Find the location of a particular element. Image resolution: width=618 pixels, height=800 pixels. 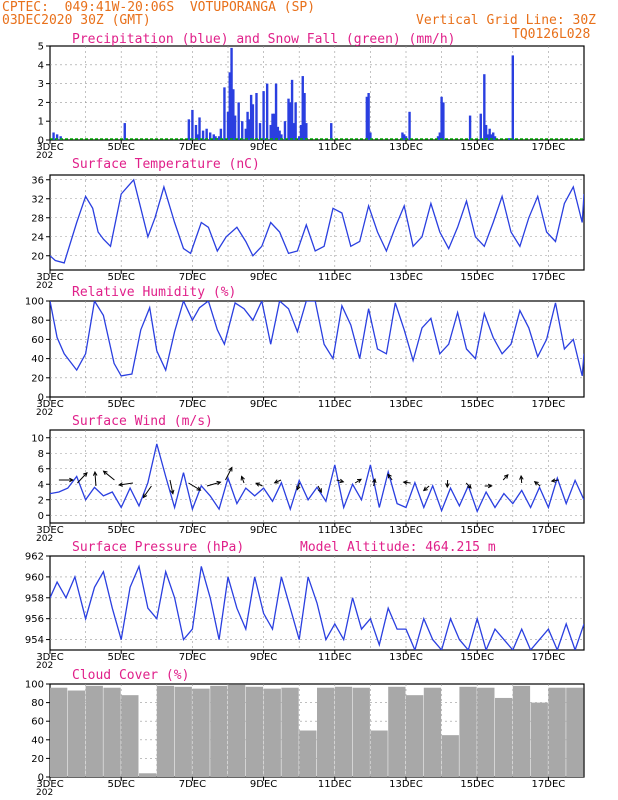

humidity-series-line is located at coordinates (317, 339).